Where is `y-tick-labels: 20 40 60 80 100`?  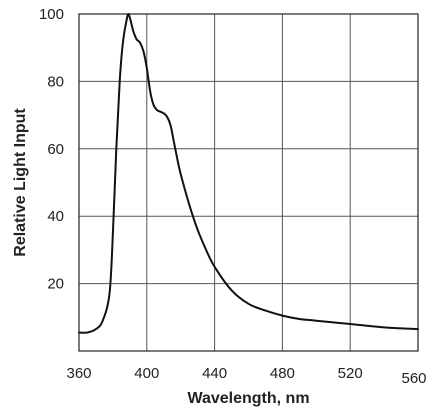
y-tick-labels: 20 40 60 80 100 is located at coordinates (51, 149).